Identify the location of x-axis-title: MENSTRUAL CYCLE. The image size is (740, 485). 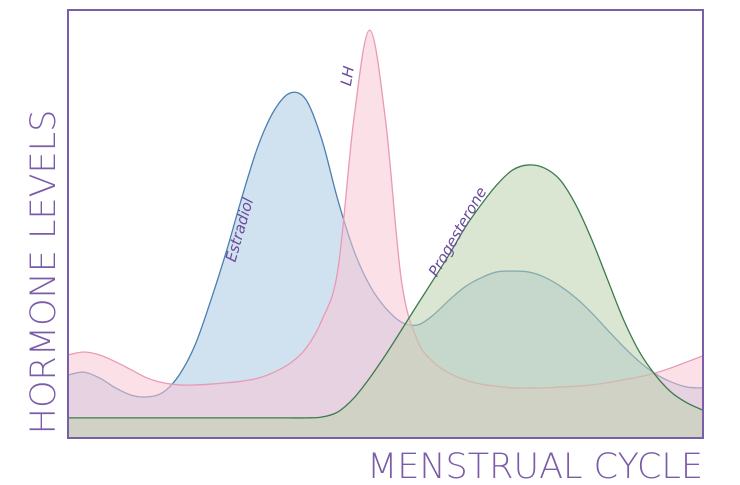
(535, 466).